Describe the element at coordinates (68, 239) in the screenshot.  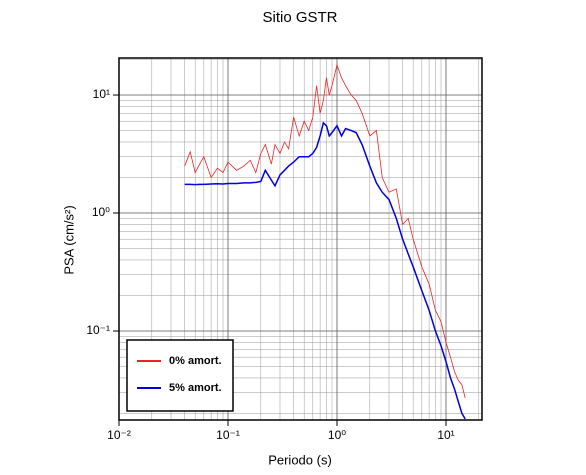
I see `y-axis-label: PSA (cm/s²)` at that location.